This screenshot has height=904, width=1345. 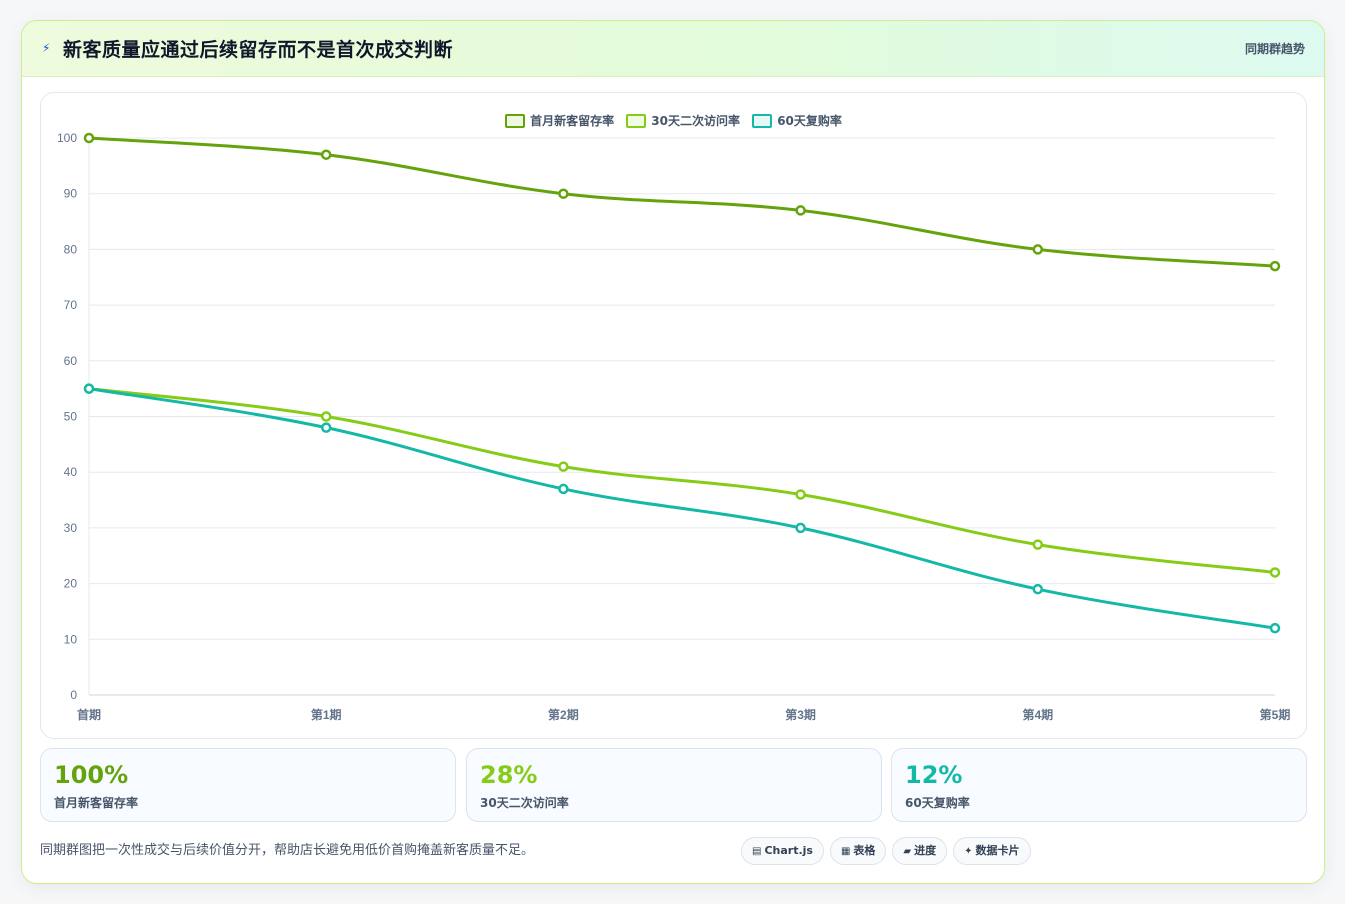 What do you see at coordinates (800, 714) in the screenshot?
I see `x-tick-label: 第3期` at bounding box center [800, 714].